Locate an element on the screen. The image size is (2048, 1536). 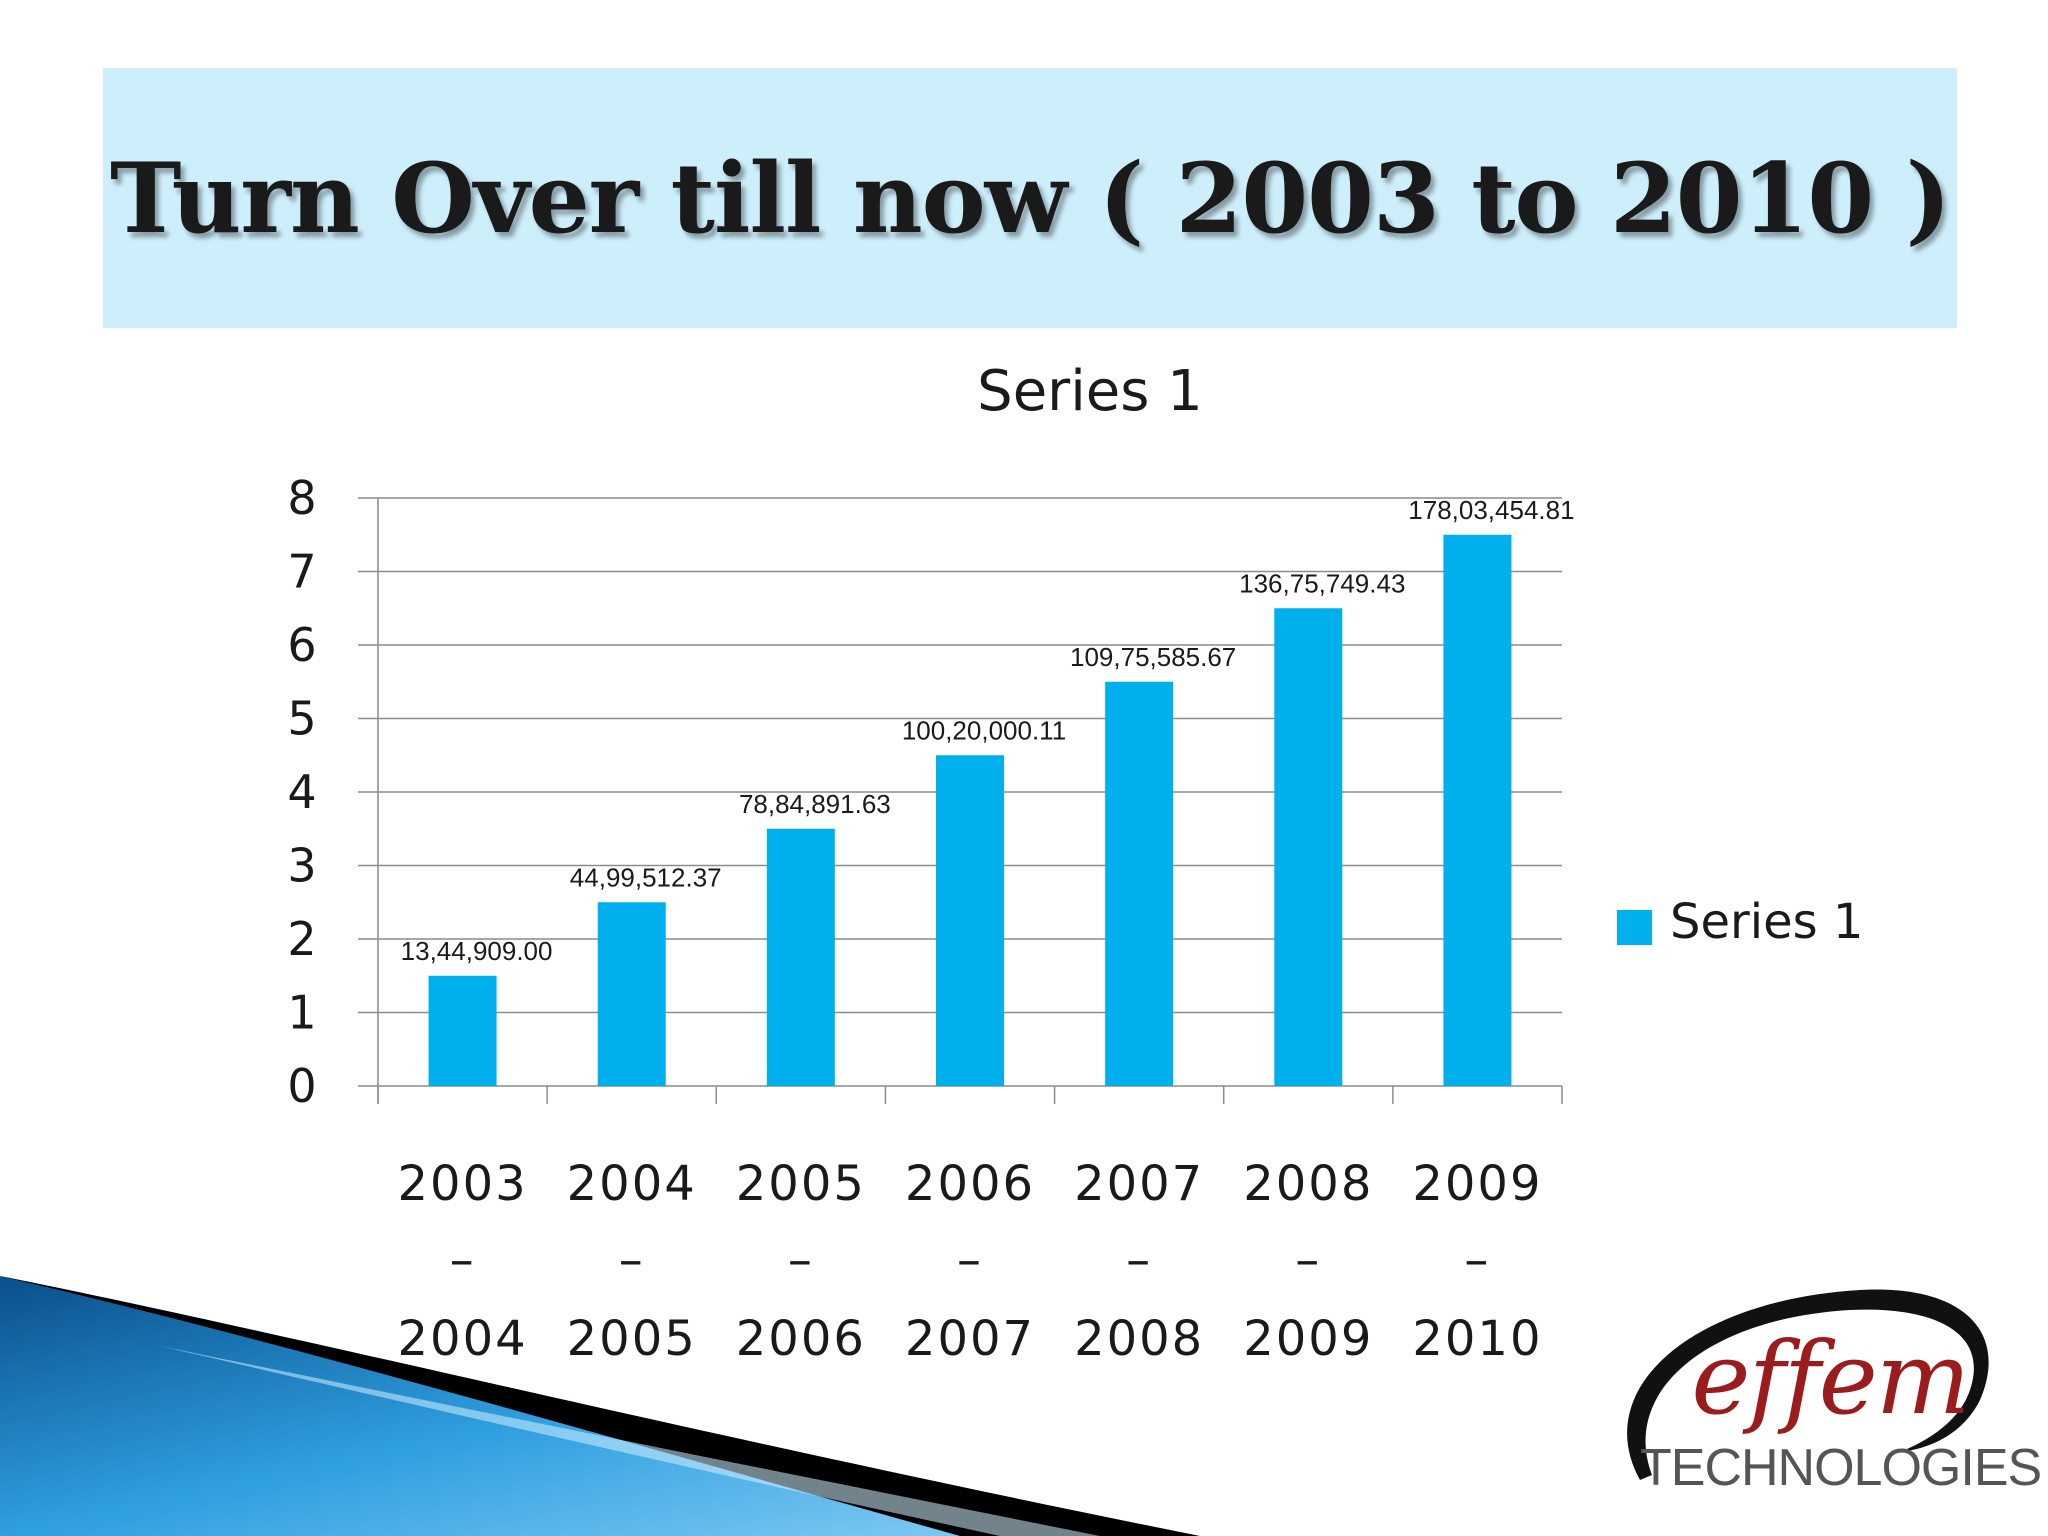
legend-label: Series 1 is located at coordinates (1766, 922).